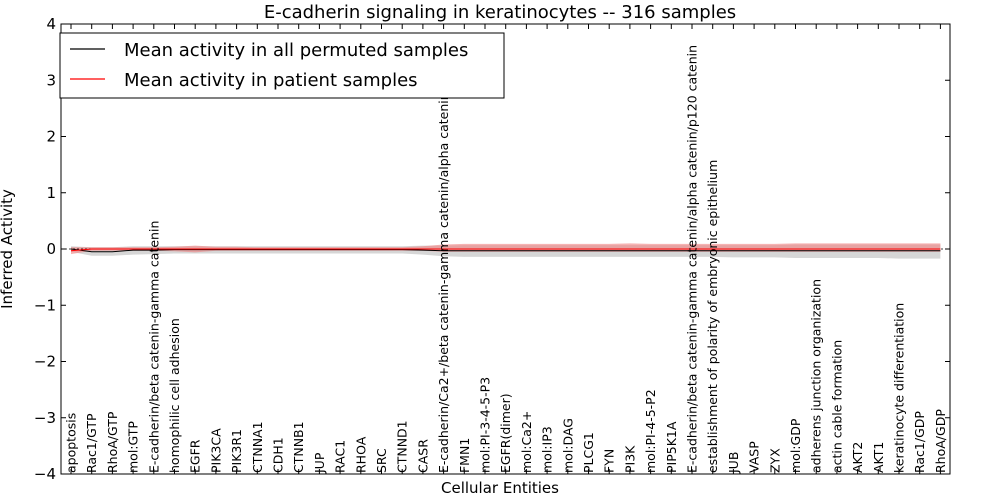 Image resolution: width=1000 pixels, height=500 pixels. I want to click on x-tick-label: JUB, so click(733, 463).